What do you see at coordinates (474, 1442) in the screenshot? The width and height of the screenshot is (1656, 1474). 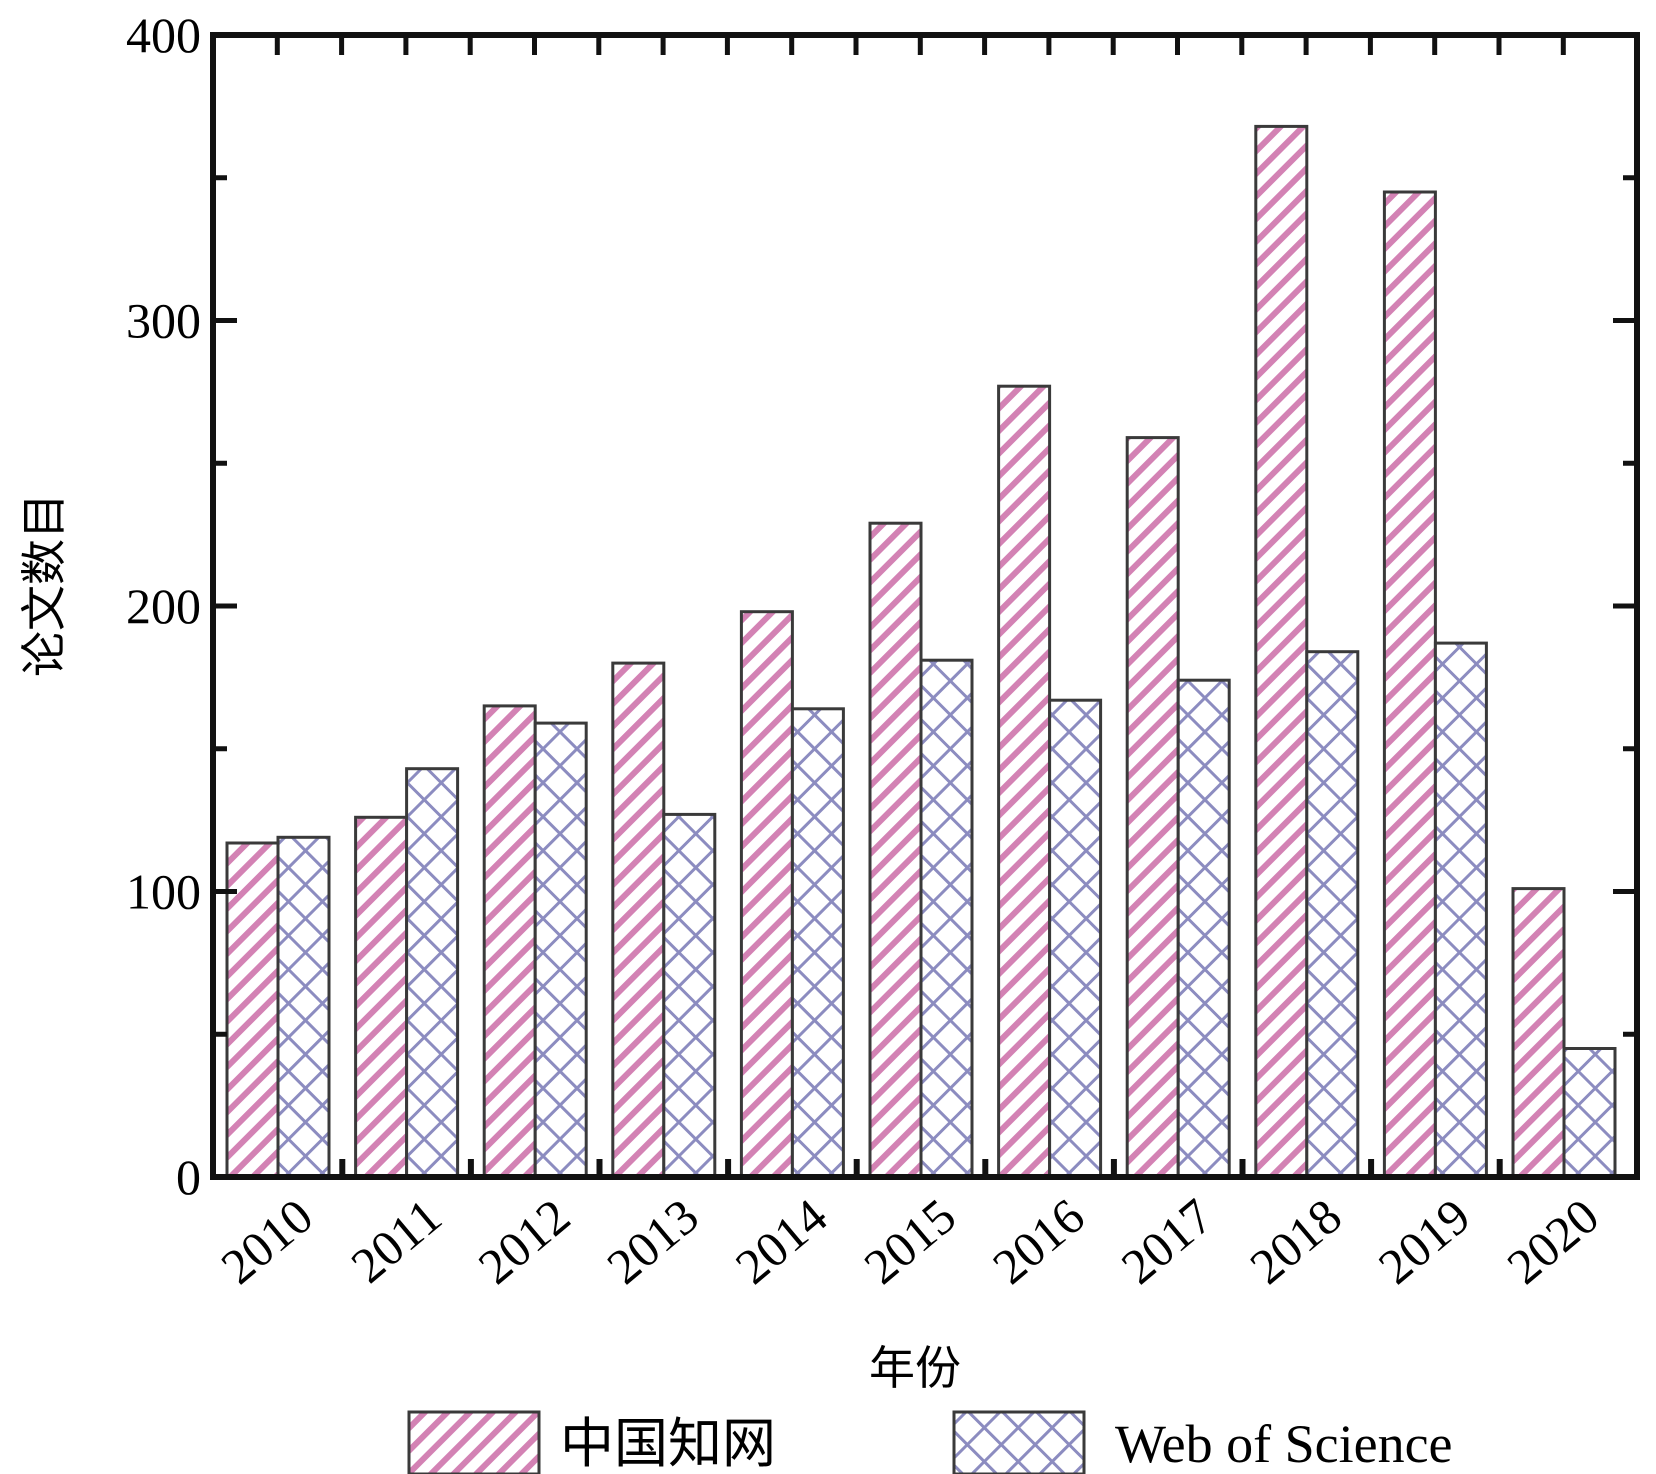 I see `legend-swatch-cnki` at bounding box center [474, 1442].